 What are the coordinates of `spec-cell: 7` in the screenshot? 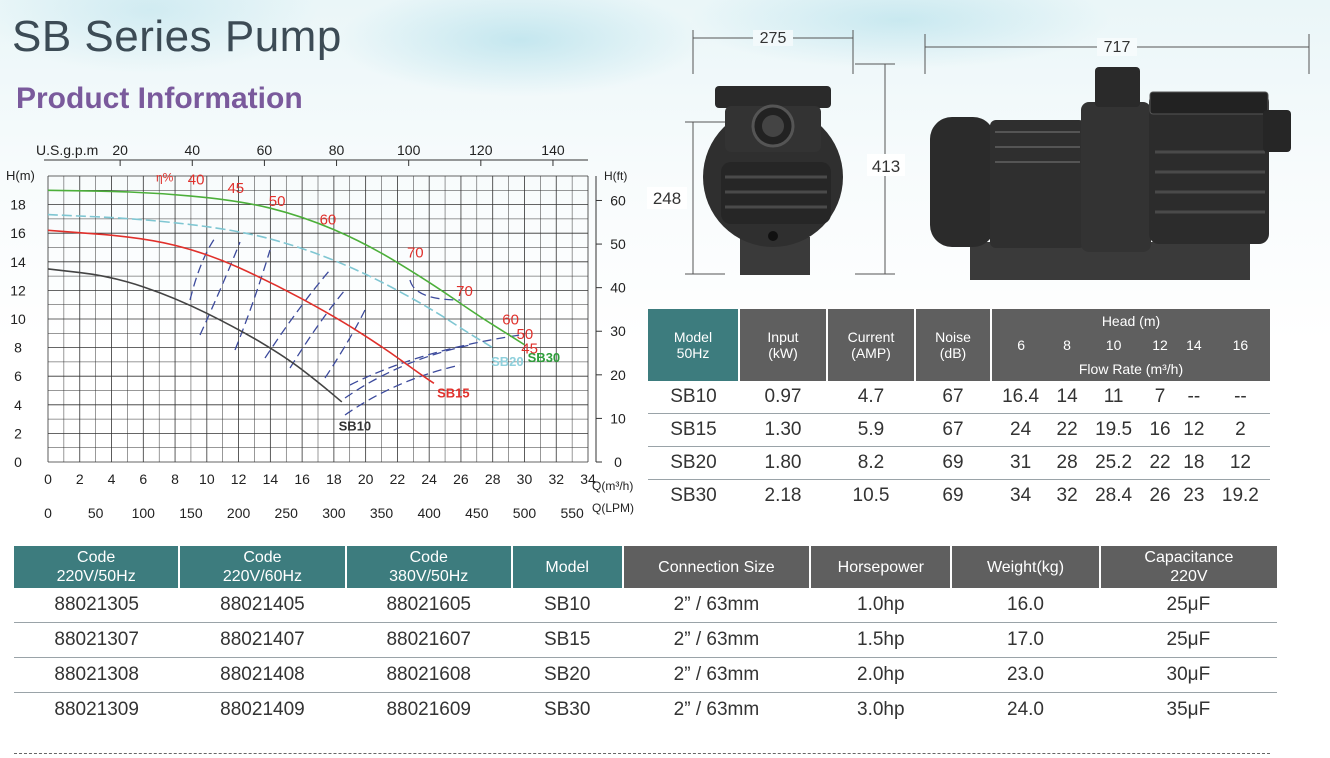 It's located at (1160, 396).